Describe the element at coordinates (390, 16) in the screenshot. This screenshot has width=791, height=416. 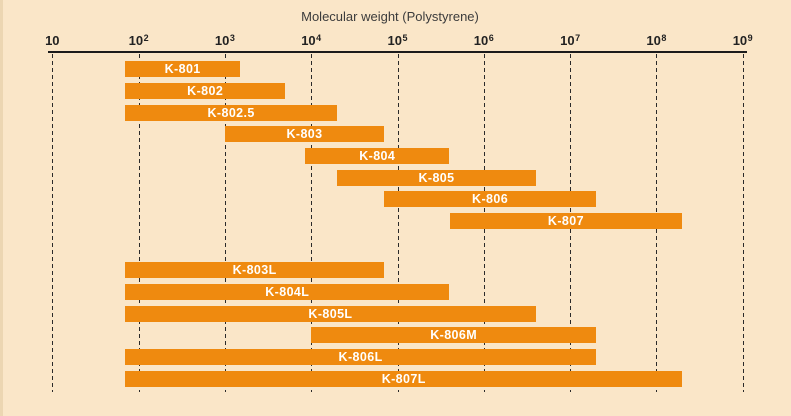
I see `chart-title: Molecular weight (Polystyrene)` at that location.